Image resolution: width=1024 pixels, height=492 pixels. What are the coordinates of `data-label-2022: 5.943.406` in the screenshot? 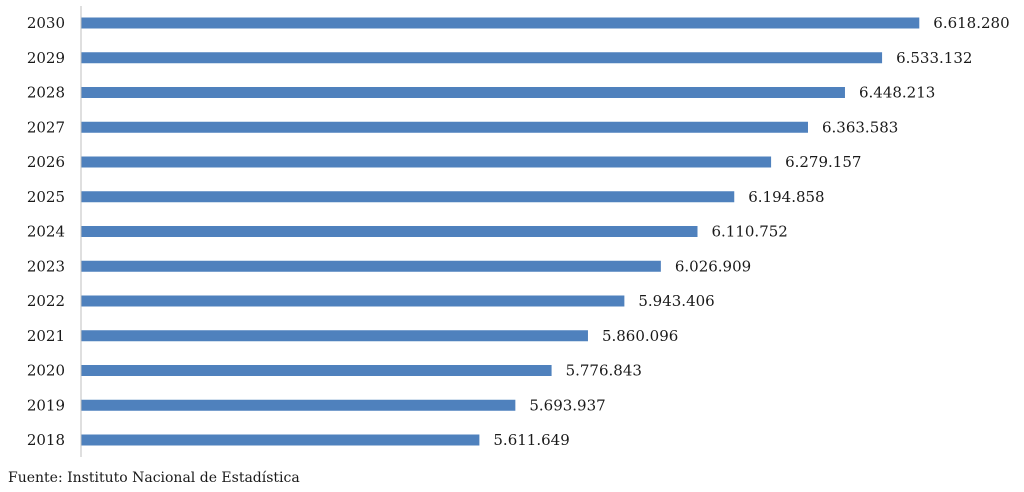 It's located at (676, 301).